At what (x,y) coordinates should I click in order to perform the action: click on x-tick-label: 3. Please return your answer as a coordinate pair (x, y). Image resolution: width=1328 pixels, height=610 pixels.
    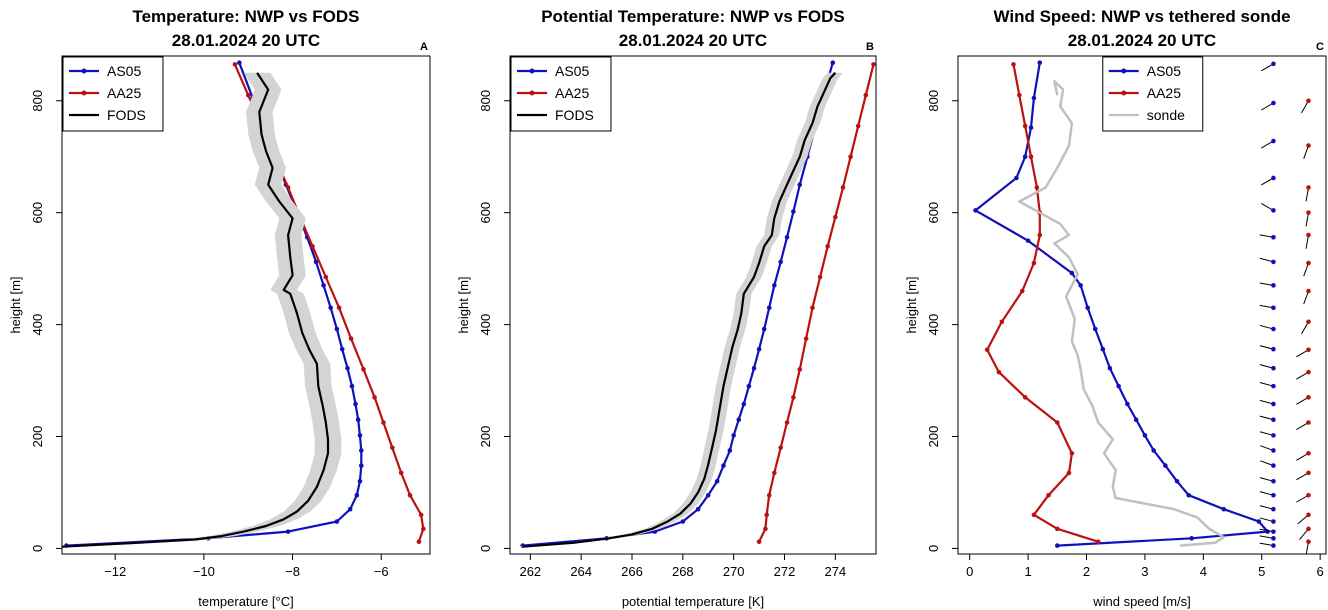
    Looking at the image, I should click on (1144, 571).